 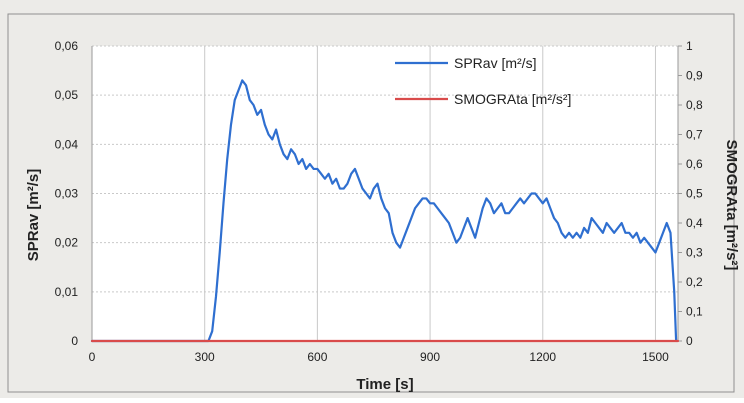 I want to click on y-tick-label: 0,04, so click(x=67, y=144).